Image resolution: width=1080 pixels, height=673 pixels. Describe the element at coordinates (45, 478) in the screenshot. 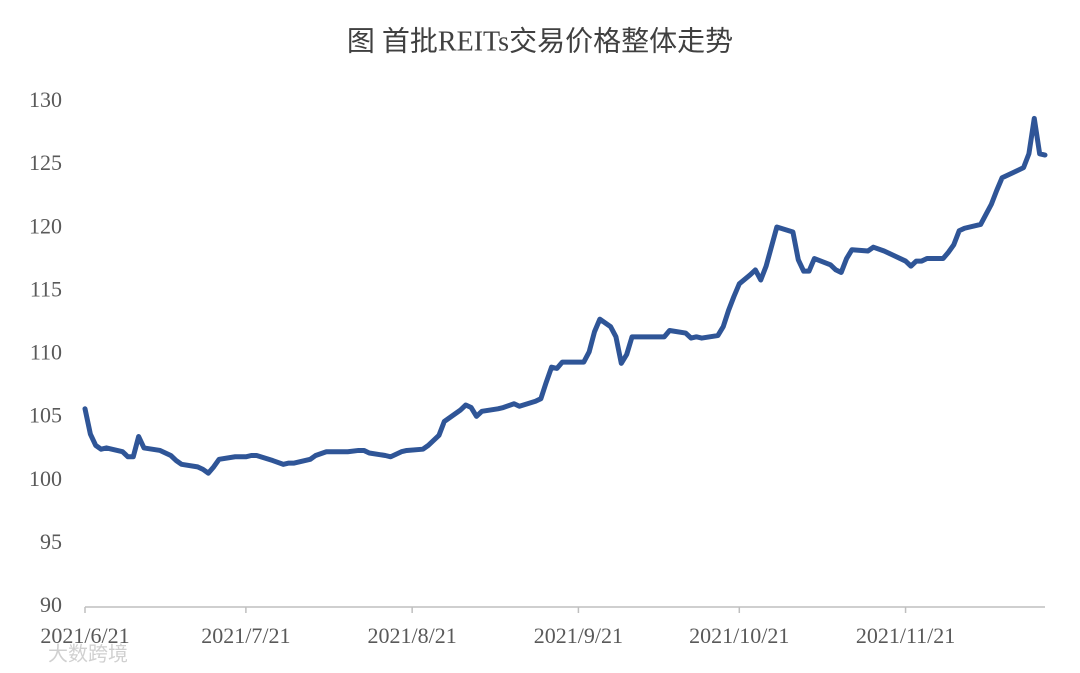

I see `y-tick-label: 100` at that location.